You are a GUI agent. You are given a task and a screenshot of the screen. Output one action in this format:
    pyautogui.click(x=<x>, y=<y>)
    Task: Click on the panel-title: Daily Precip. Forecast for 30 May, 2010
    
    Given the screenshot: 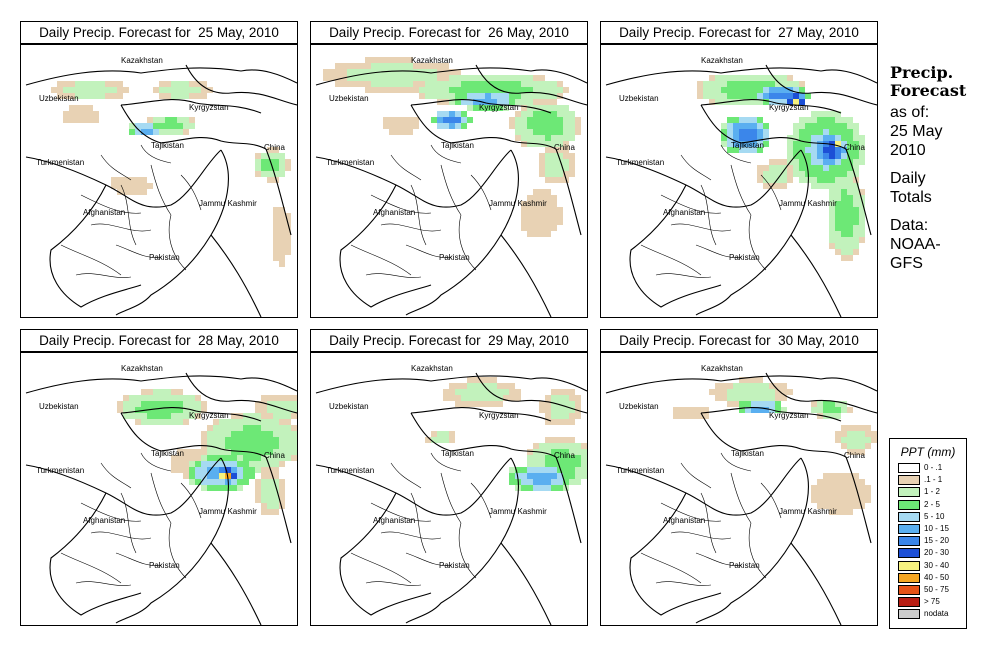 What is the action you would take?
    pyautogui.click(x=739, y=340)
    